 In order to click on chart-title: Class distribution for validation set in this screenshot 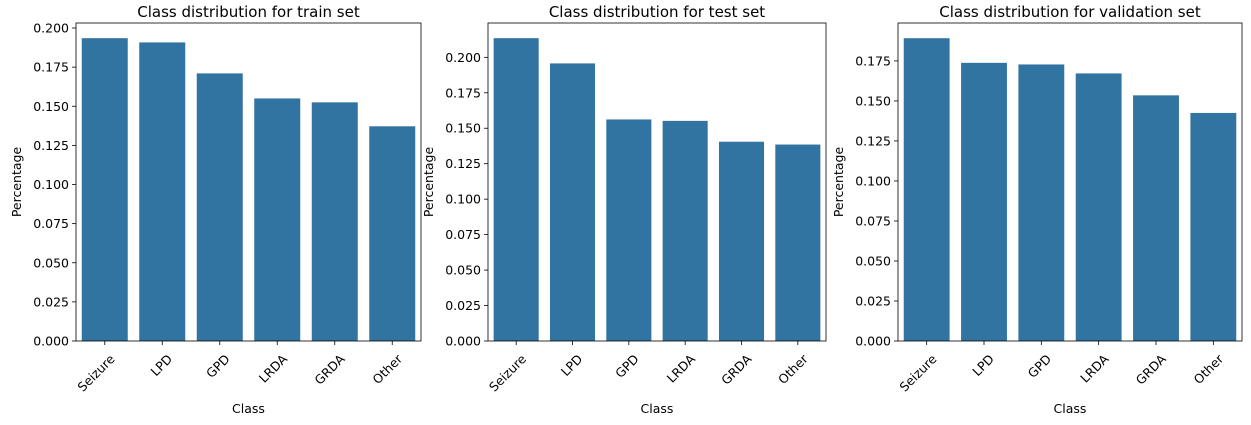, I will do `click(1070, 12)`.